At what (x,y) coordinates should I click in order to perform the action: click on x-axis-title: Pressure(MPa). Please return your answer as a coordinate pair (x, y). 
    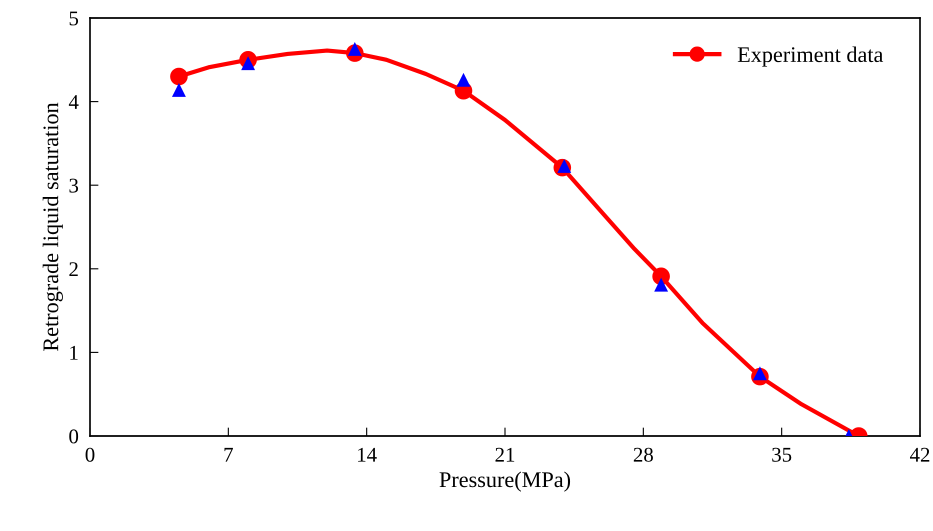
    Looking at the image, I should click on (505, 482).